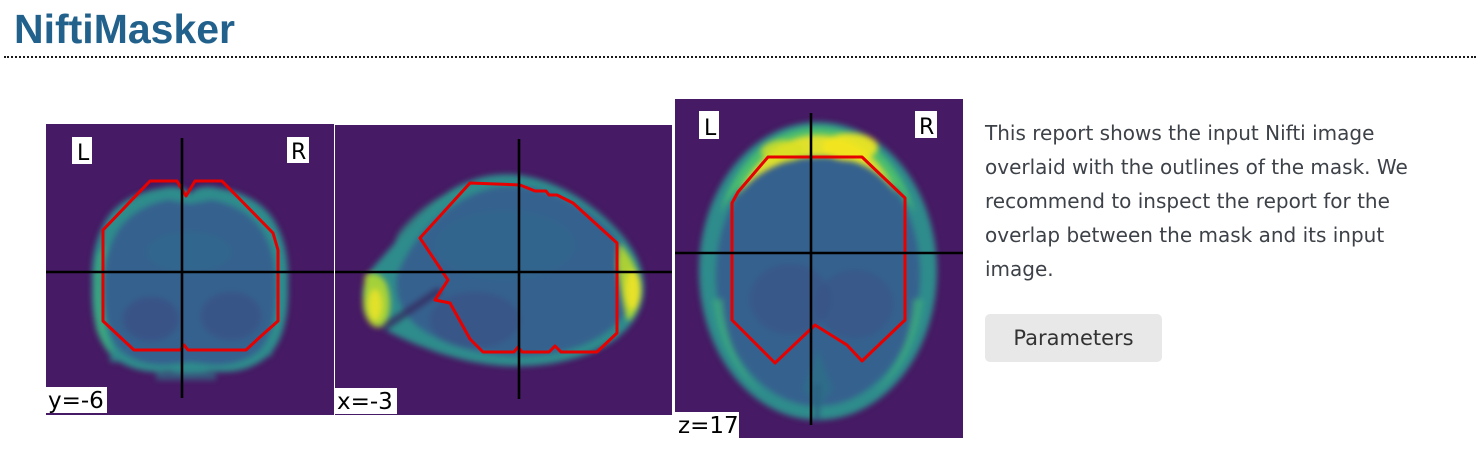 The width and height of the screenshot is (1484, 454). I want to click on coronal-right-label-box, so click(298, 150).